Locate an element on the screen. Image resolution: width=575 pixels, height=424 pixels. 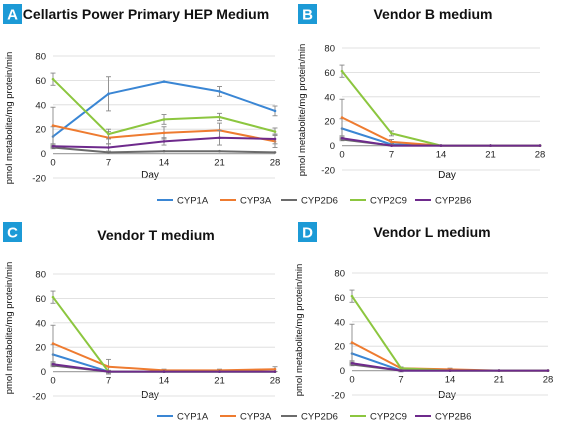
x-tick-label-d: 28 is located at coordinates (548, 380).